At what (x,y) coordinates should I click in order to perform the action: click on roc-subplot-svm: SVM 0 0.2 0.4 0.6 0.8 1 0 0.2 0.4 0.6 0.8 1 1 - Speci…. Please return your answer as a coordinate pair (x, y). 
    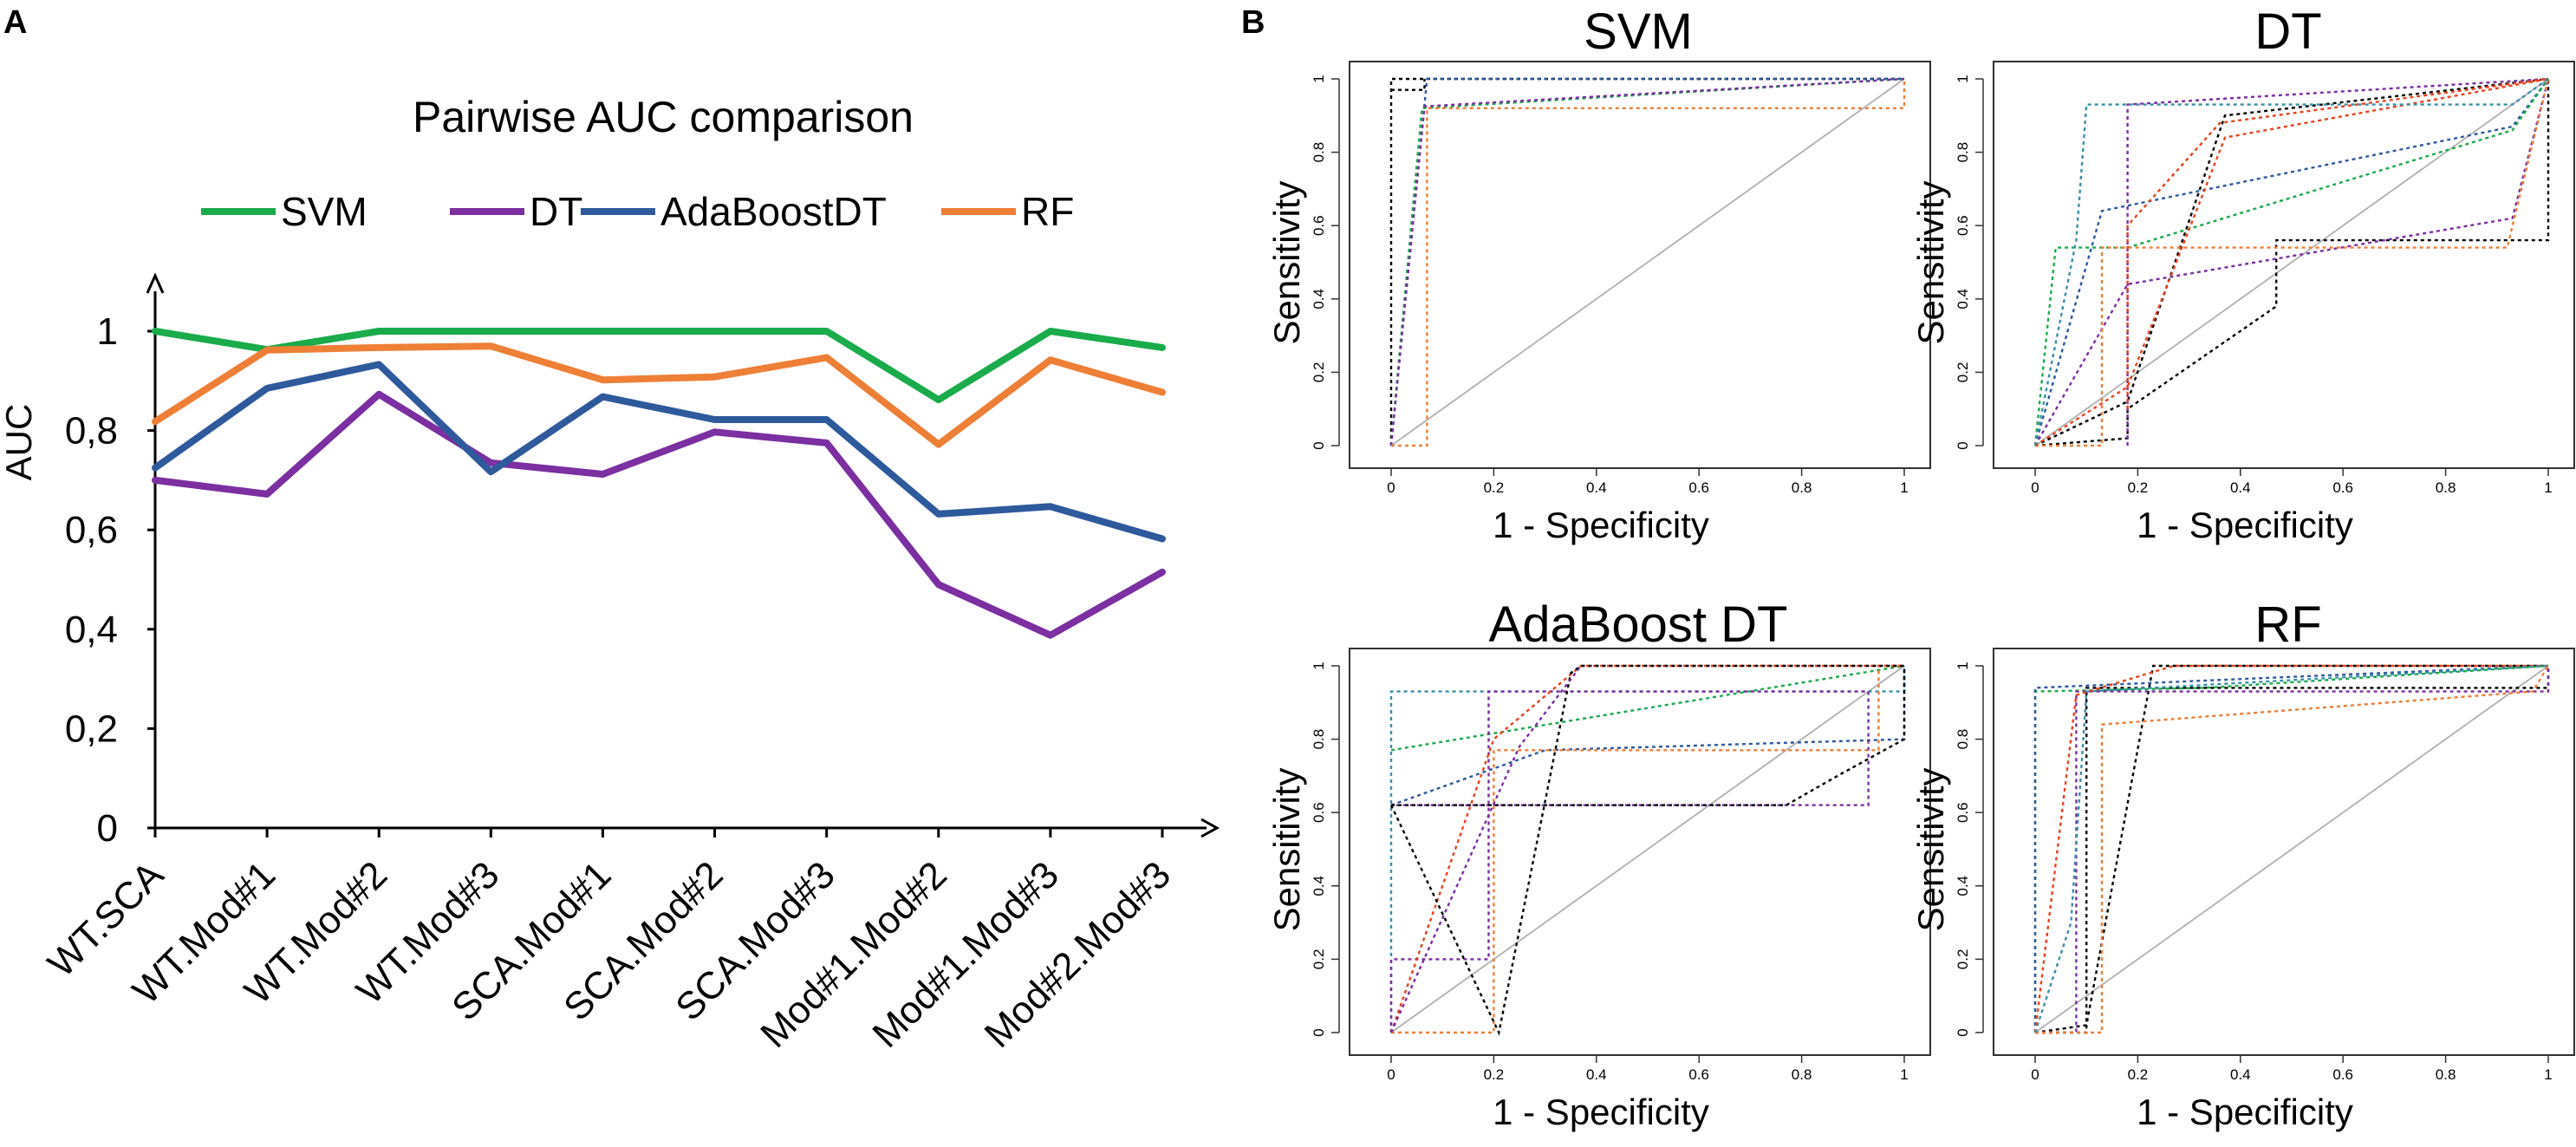
    Looking at the image, I should click on (1598, 274).